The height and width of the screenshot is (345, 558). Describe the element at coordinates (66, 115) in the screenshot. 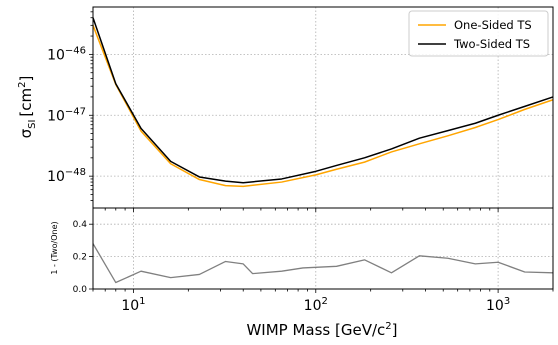

I see `main-y-tick-label: 10−47` at that location.